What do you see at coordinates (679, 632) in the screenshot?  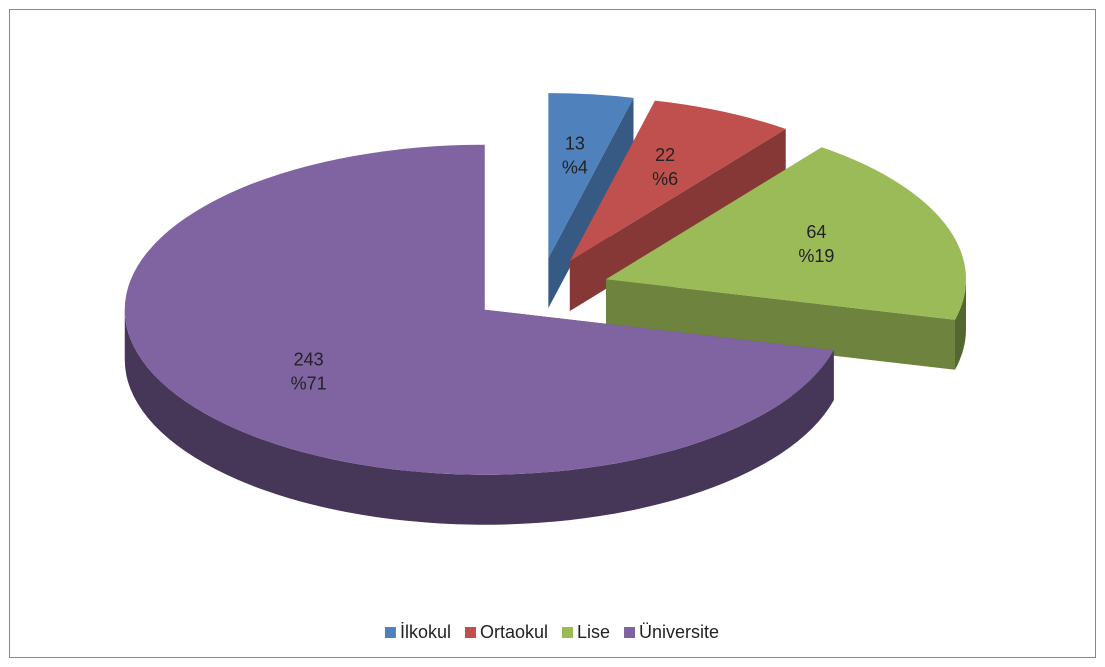 I see `legend-label: Üniversite` at bounding box center [679, 632].